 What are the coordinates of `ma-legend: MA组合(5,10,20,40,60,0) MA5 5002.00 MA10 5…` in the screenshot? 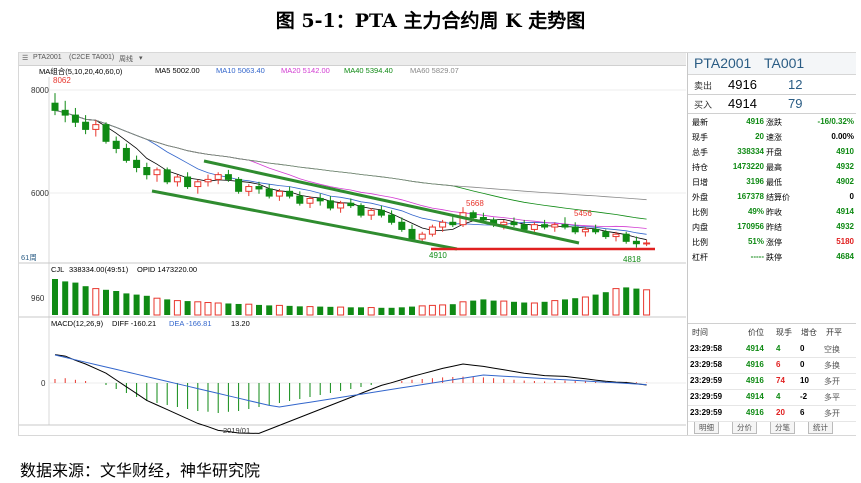 It's located at (352, 71).